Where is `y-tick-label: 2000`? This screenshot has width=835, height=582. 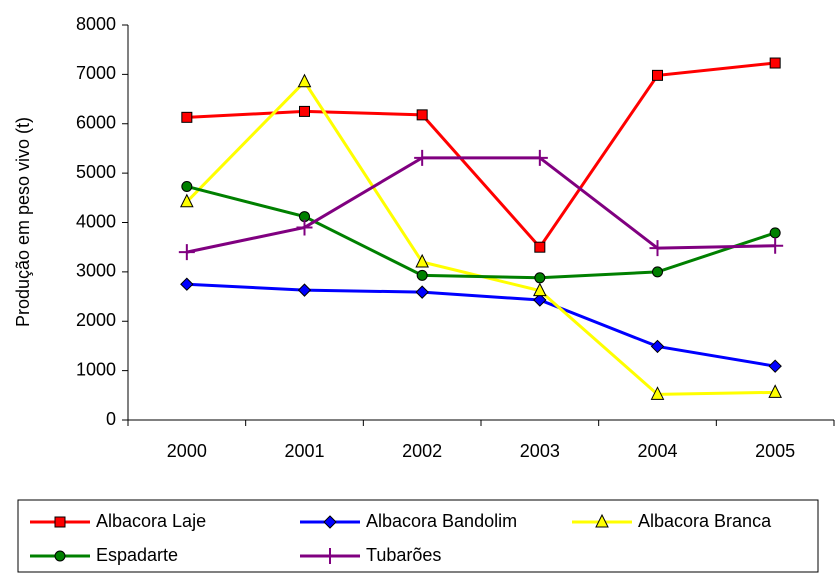 y-tick-label: 2000 is located at coordinates (96, 320).